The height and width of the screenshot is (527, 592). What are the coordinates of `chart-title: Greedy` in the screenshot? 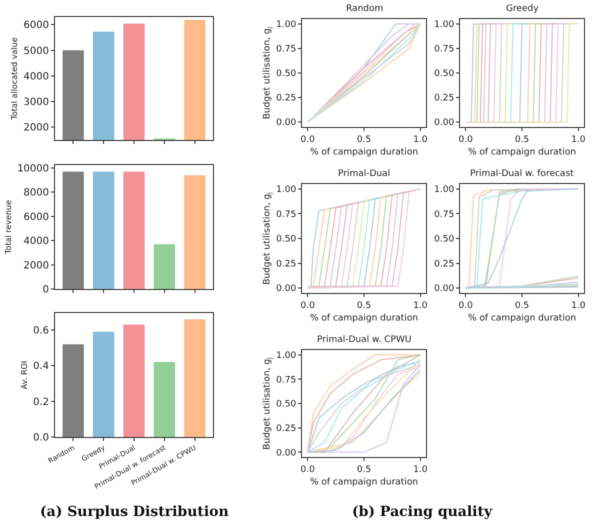 It's located at (523, 9).